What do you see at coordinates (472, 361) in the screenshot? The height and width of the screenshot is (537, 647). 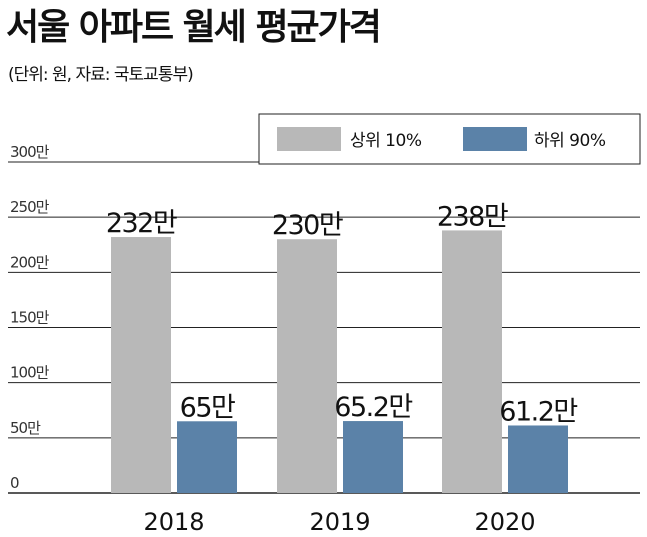 I see `bar-top10-2020` at bounding box center [472, 361].